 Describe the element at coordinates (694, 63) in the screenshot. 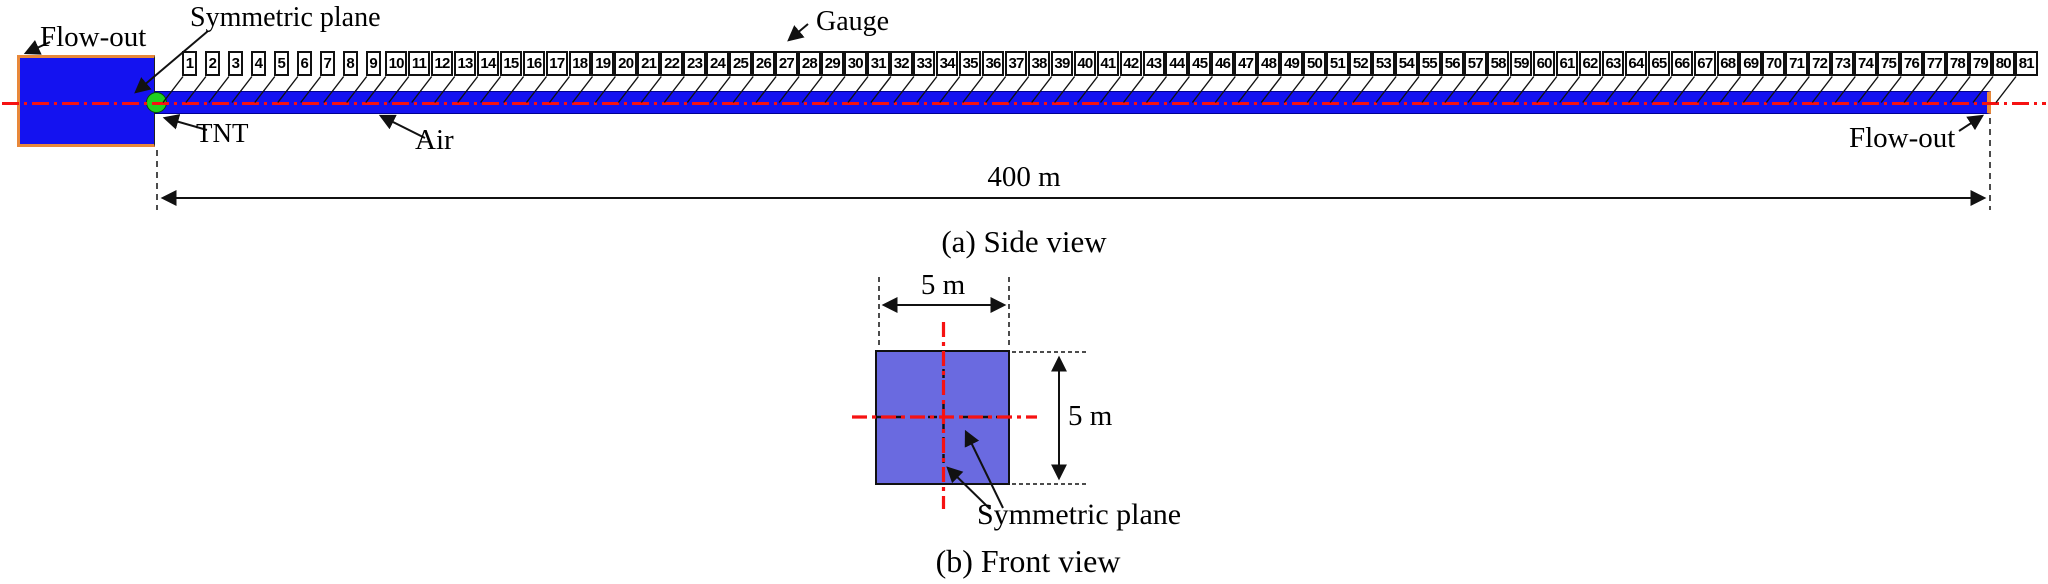

I see `gauge-box: 23` at that location.